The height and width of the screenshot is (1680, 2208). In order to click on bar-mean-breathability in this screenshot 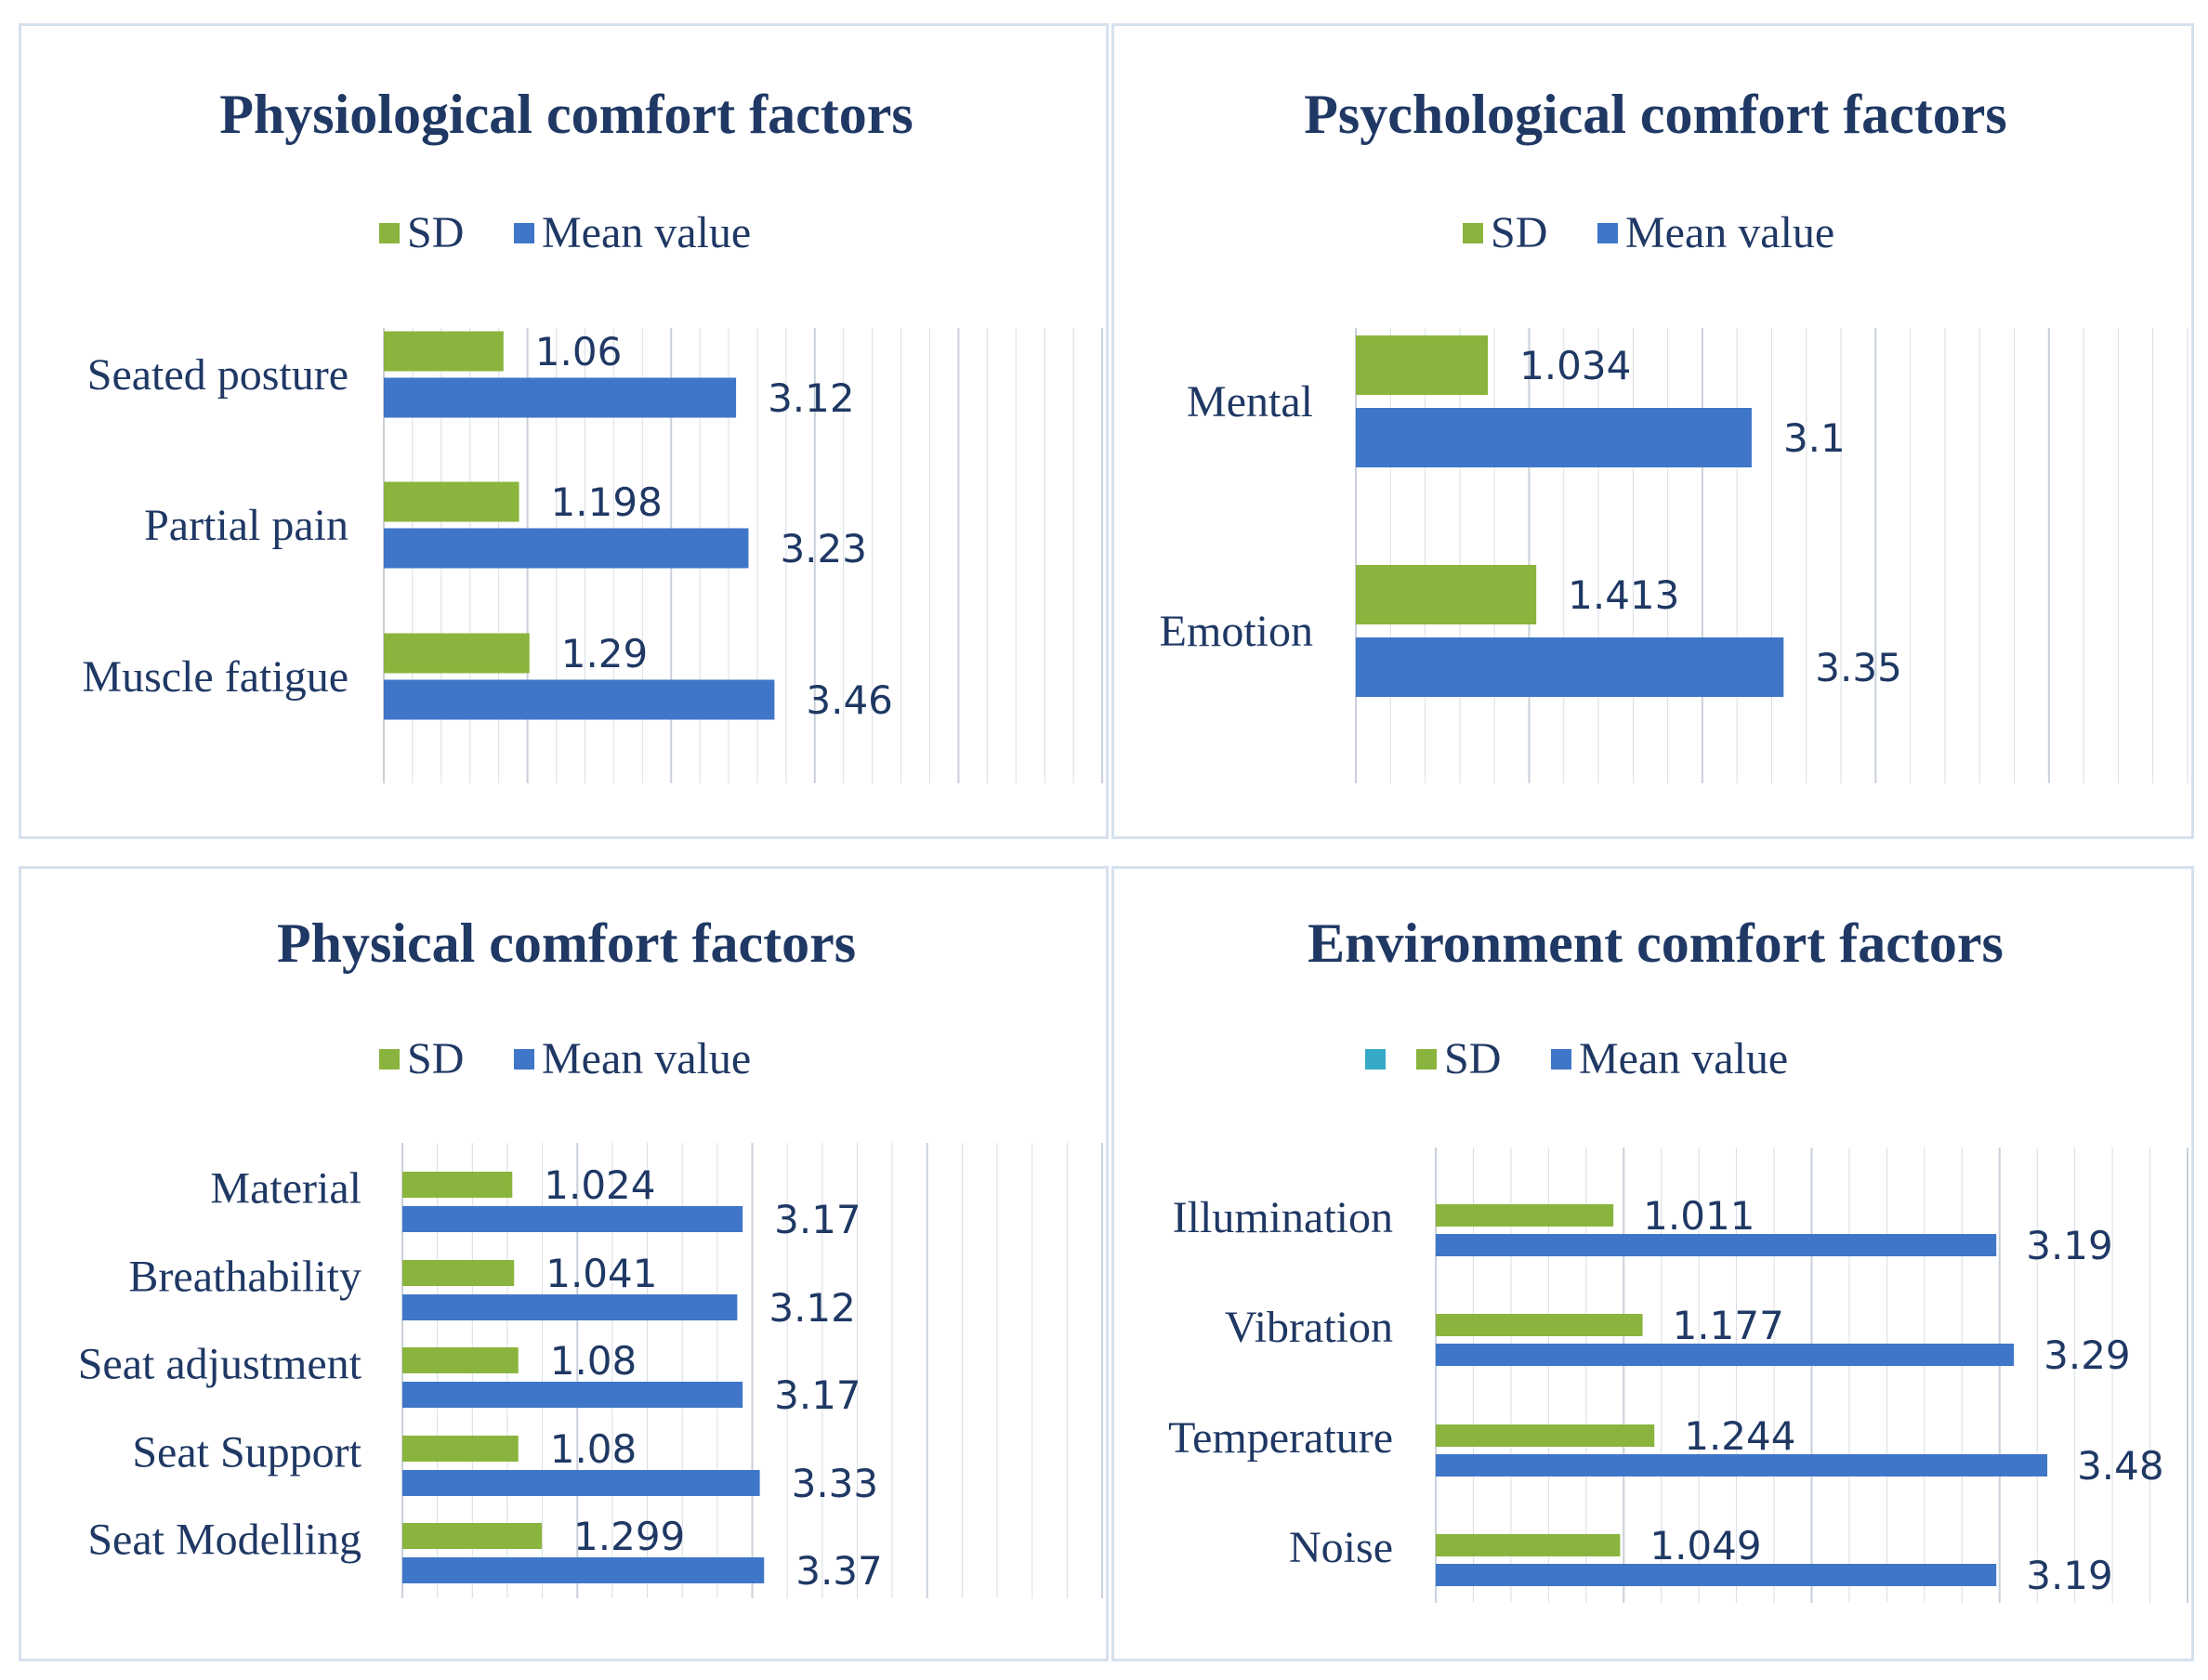, I will do `click(570, 1307)`.